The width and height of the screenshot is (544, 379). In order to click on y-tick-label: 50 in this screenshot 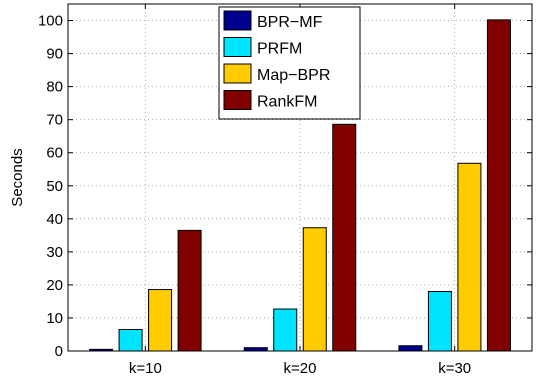, I will do `click(54, 186)`.